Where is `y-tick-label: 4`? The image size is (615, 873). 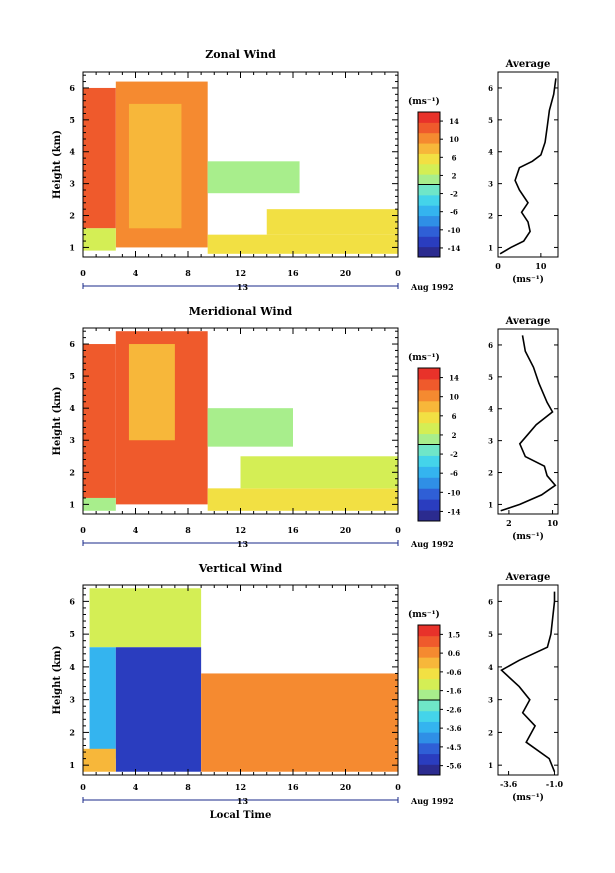 y-tick-label: 4 is located at coordinates (72, 408).